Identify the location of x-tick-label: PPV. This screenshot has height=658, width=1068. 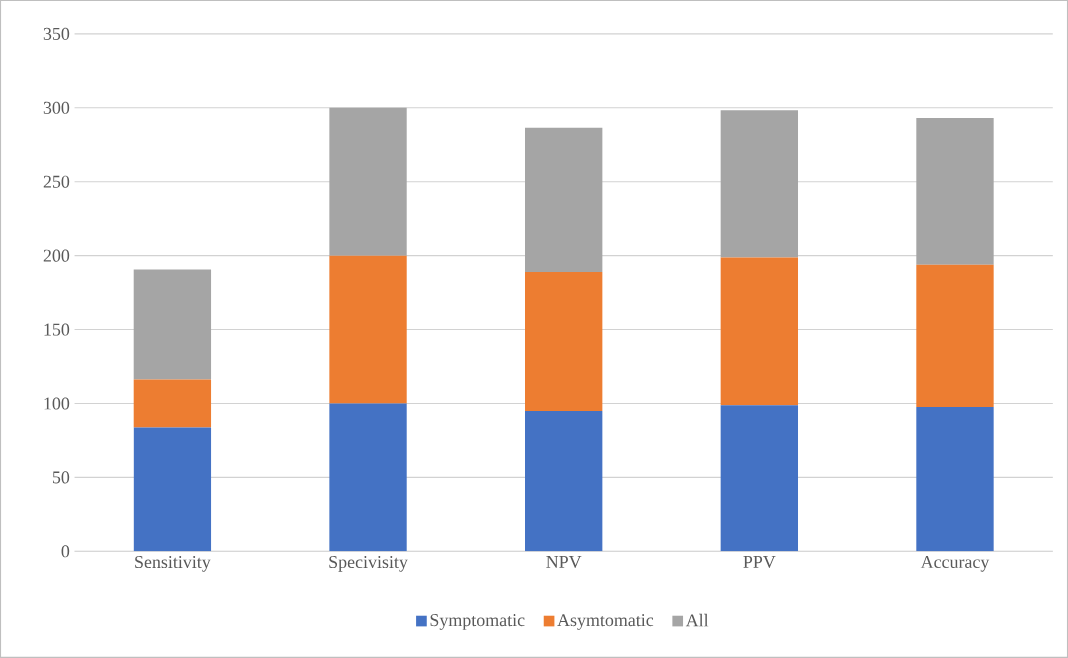
(759, 562).